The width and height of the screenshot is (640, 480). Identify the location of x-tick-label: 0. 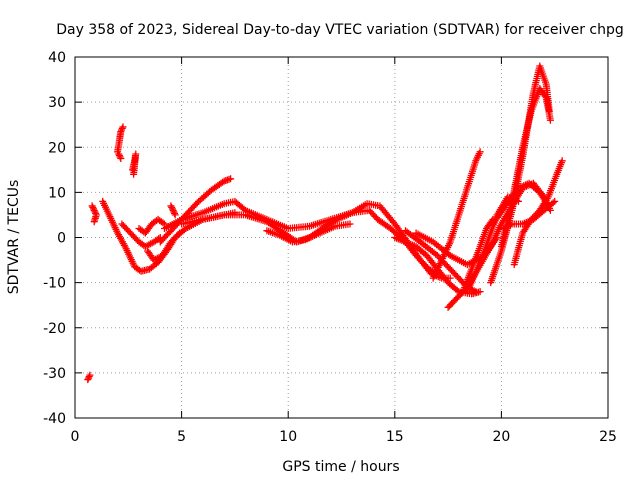
(75, 437).